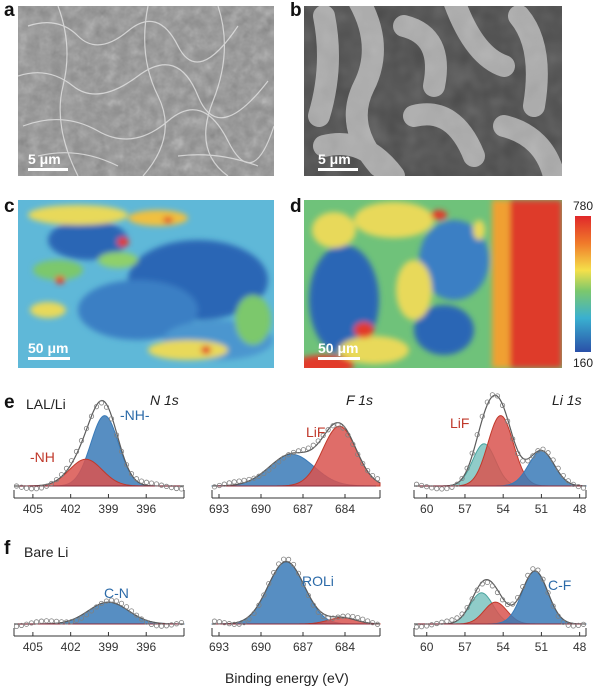  Describe the element at coordinates (559, 585) in the screenshot. I see `peak-label: C-F` at that location.